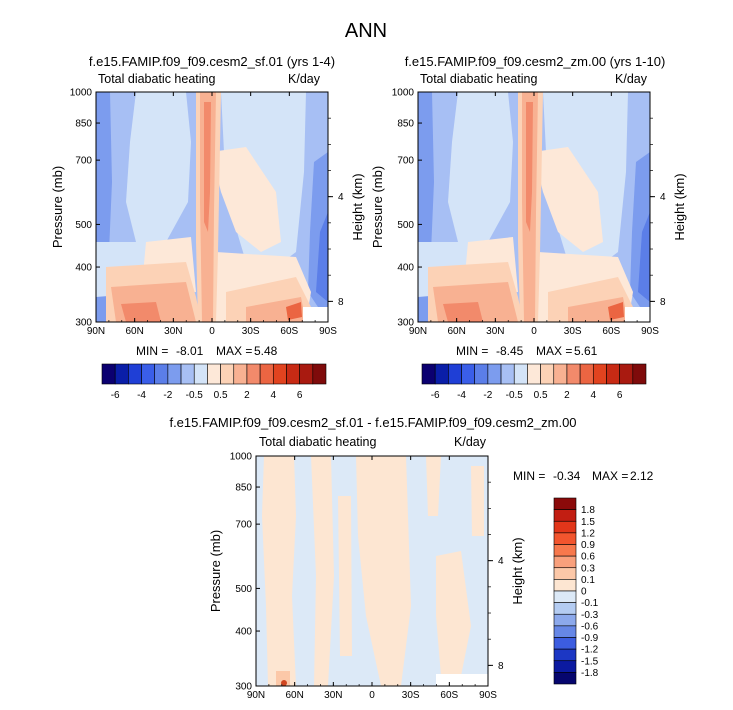 The height and width of the screenshot is (710, 733). Describe the element at coordinates (590, 661) in the screenshot. I see `colorbar-label: -1.5` at that location.